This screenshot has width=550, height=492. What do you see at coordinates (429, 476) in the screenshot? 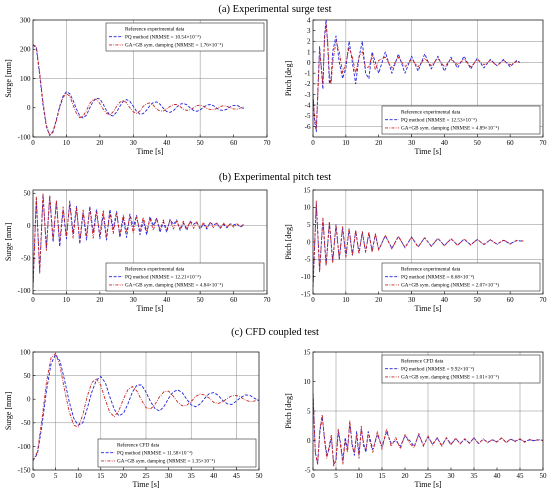
I see `x-tick-label: 25` at bounding box center [429, 476].